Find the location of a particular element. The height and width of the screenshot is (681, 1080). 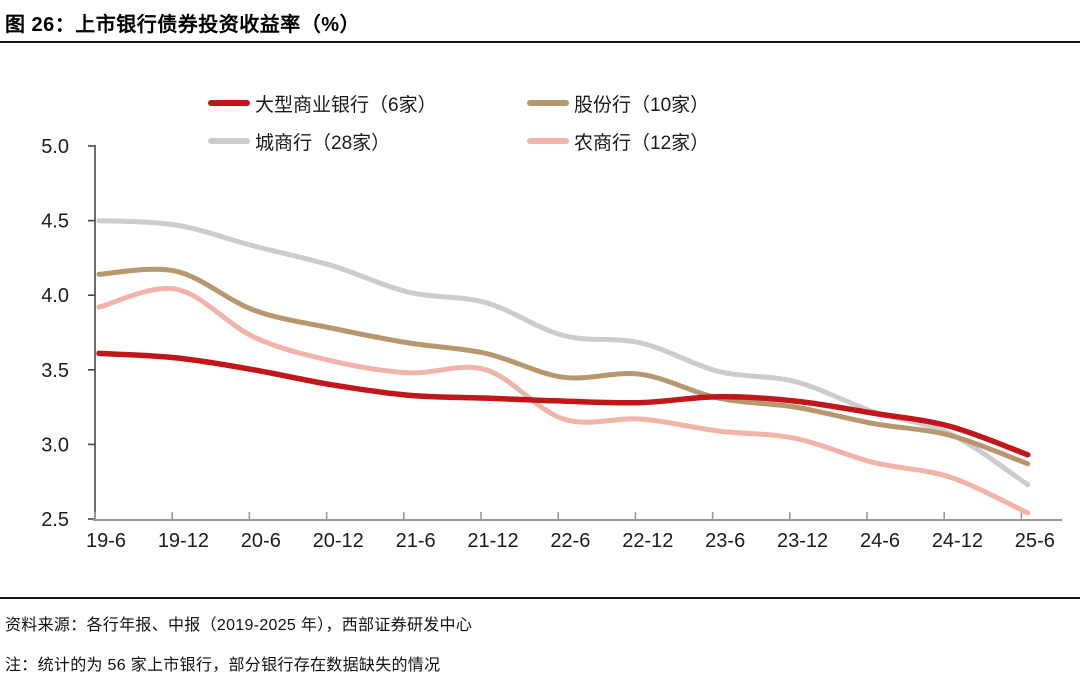

y-axis-tick-label: 4.5 is located at coordinates (55, 222).